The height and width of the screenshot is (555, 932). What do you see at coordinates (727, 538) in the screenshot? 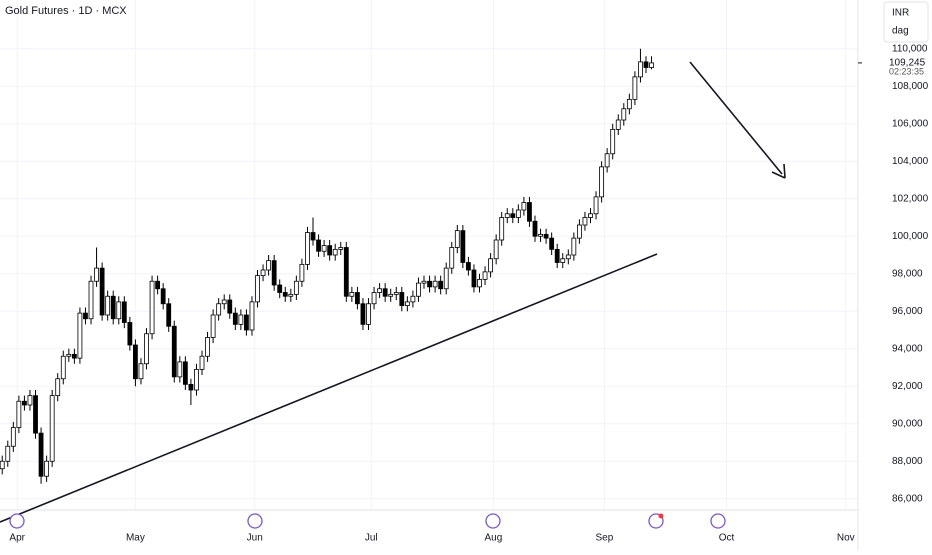
I see `x-tick-label: Oct` at bounding box center [727, 538].